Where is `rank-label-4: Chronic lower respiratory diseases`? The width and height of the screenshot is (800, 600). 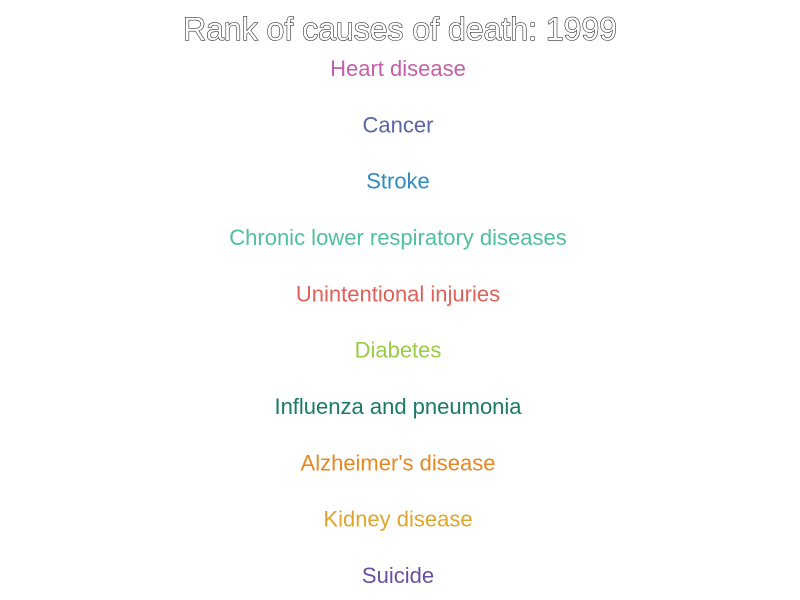
rank-label-4: Chronic lower respiratory diseases is located at coordinates (397, 237).